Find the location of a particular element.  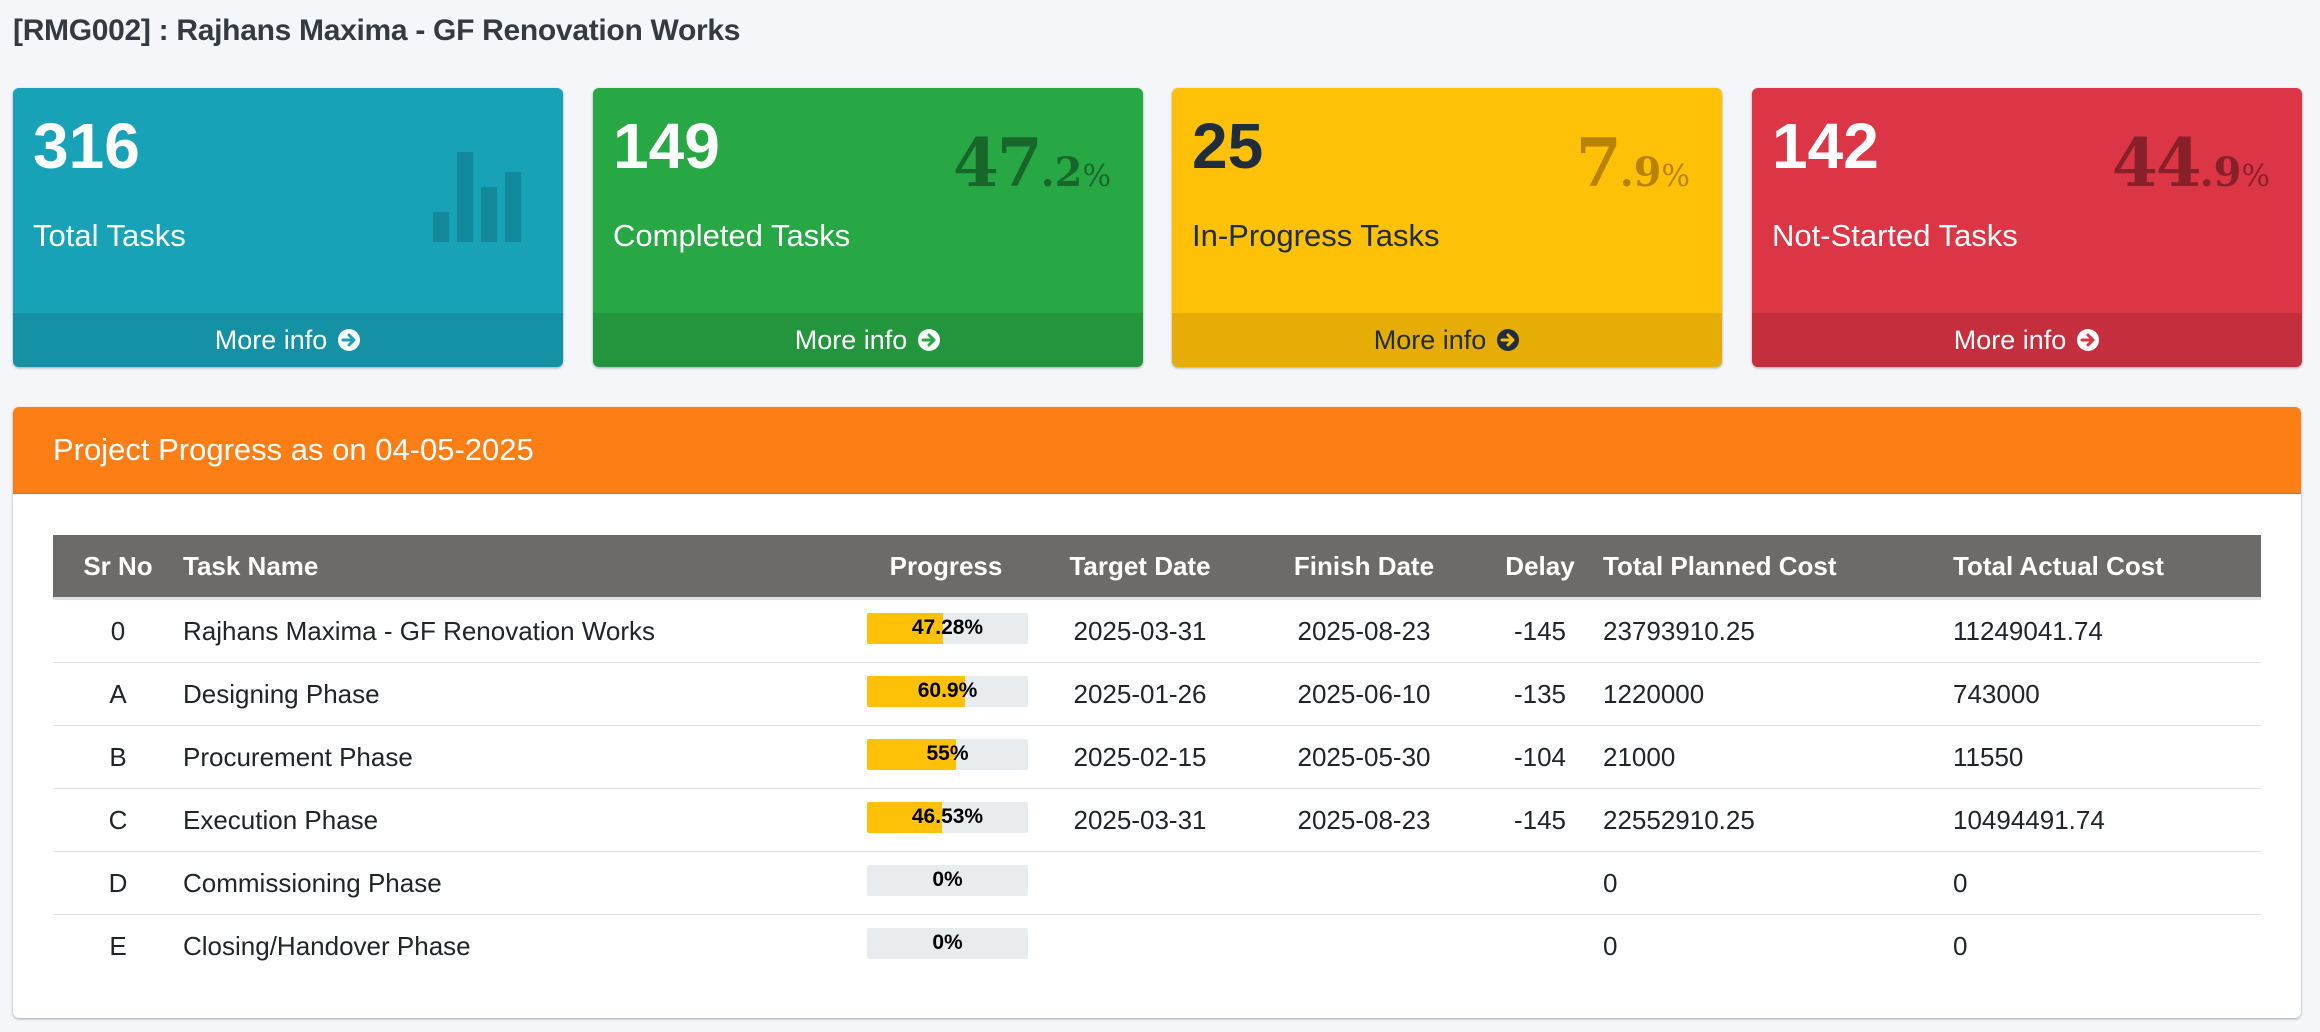

cell-total-planned-cost: 21000 is located at coordinates (1778, 757).